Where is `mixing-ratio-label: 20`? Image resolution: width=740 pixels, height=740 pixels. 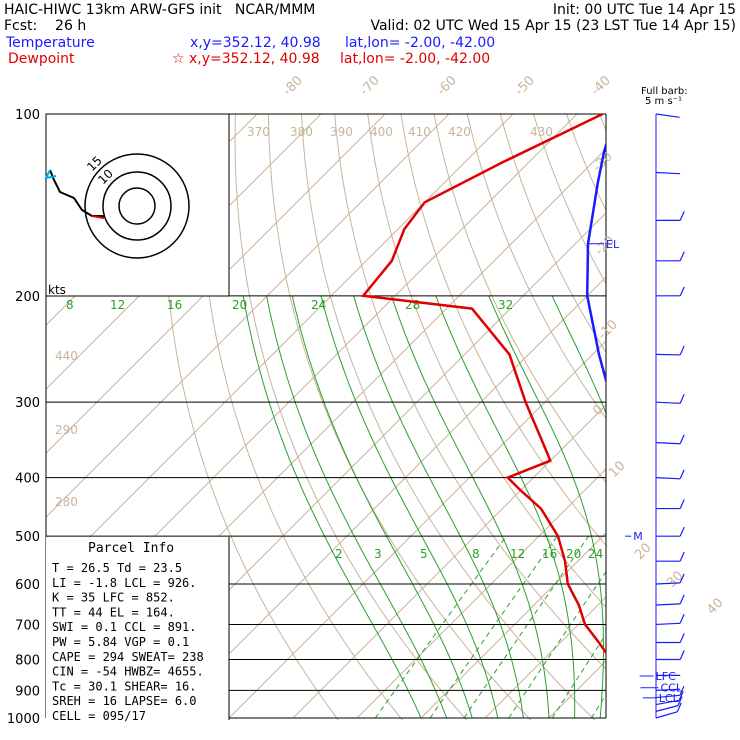
mixing-ratio-label: 20 is located at coordinates (573, 554).